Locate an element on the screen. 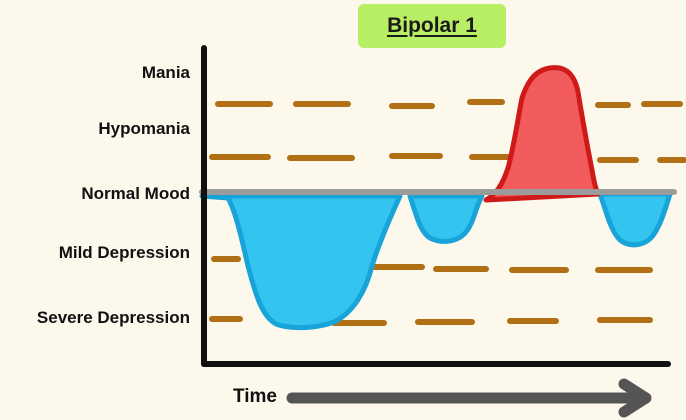  time-axis-label: Time is located at coordinates (255, 396).